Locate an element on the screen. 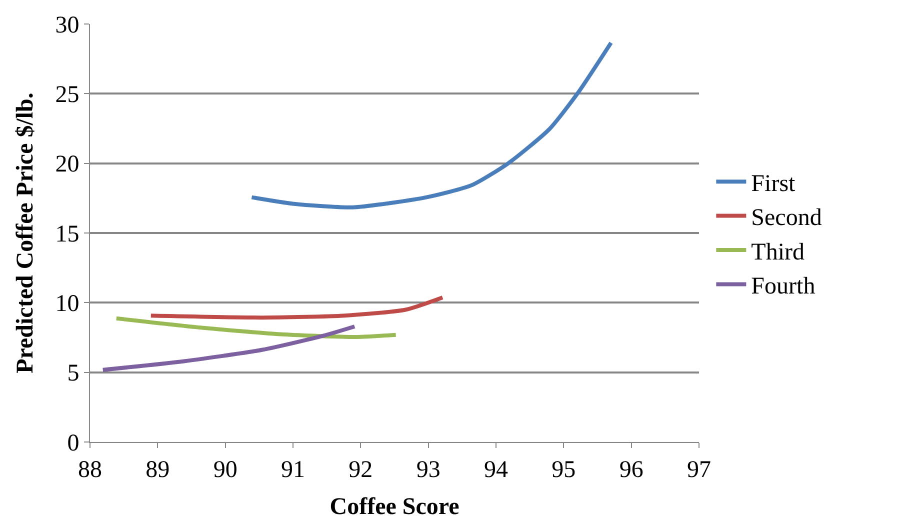 This screenshot has height=527, width=899. x-tick-label: 97 is located at coordinates (699, 469).